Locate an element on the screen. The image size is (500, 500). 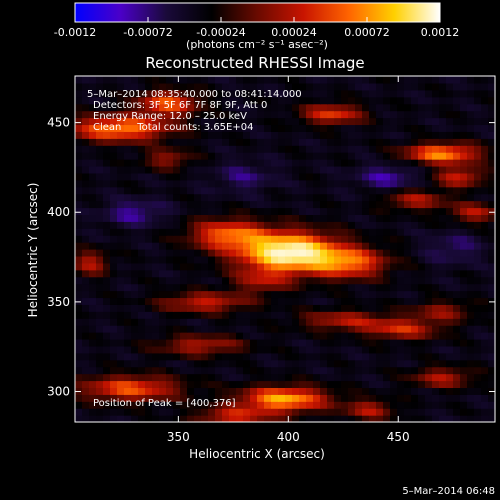
energy-range-annotation: Energy Range: 12.0 – 25.0 keV is located at coordinates (170, 116).